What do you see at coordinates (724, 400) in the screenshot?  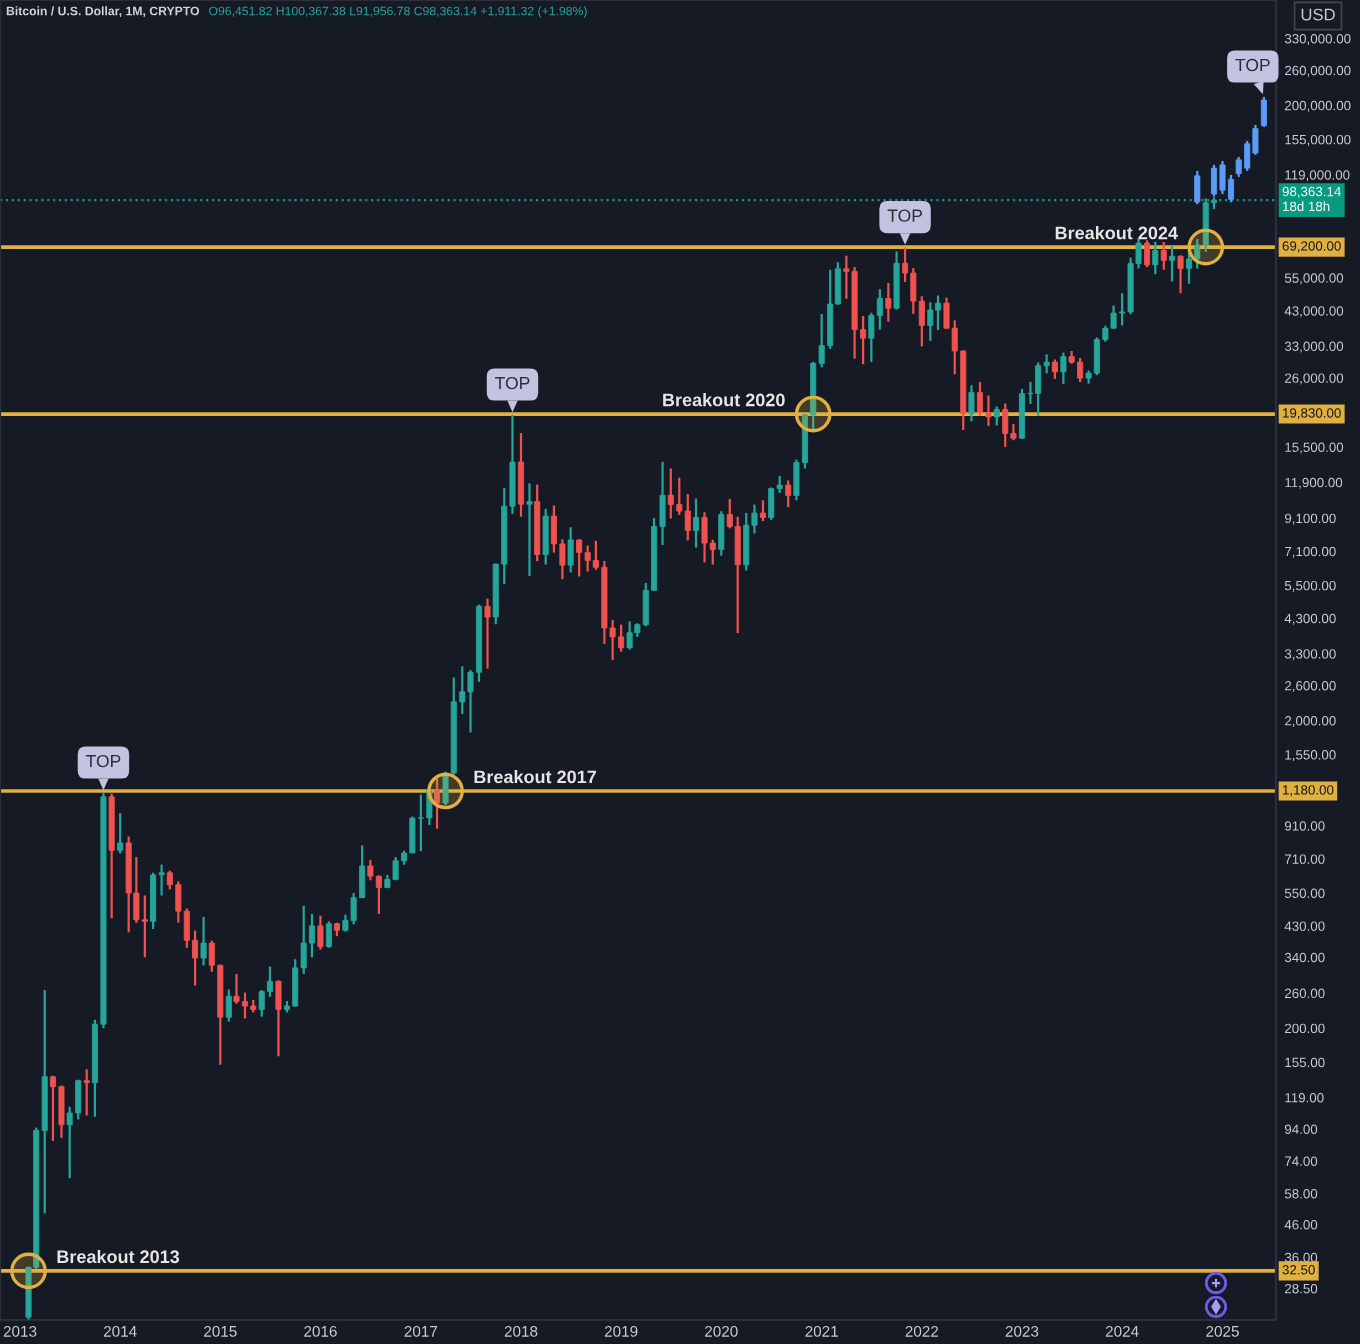 I see `annotation: Breakout 2020` at bounding box center [724, 400].